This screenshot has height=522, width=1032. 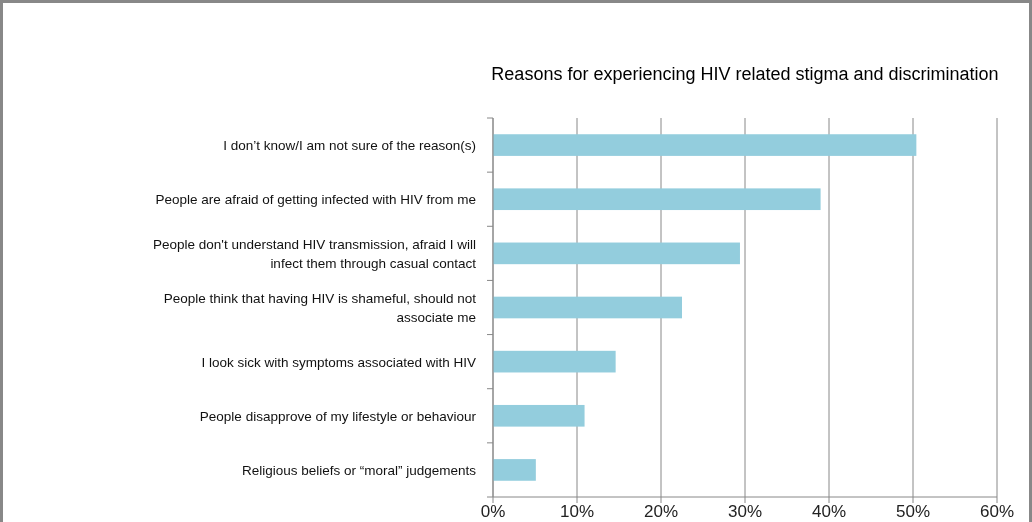 I want to click on x-tick-label: 20%, so click(x=661, y=511).